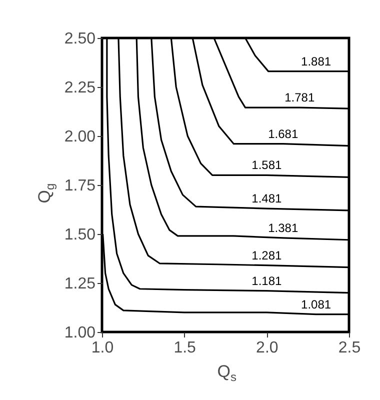 The width and height of the screenshot is (380, 400). What do you see at coordinates (267, 199) in the screenshot?
I see `series-label: 1.481` at bounding box center [267, 199].